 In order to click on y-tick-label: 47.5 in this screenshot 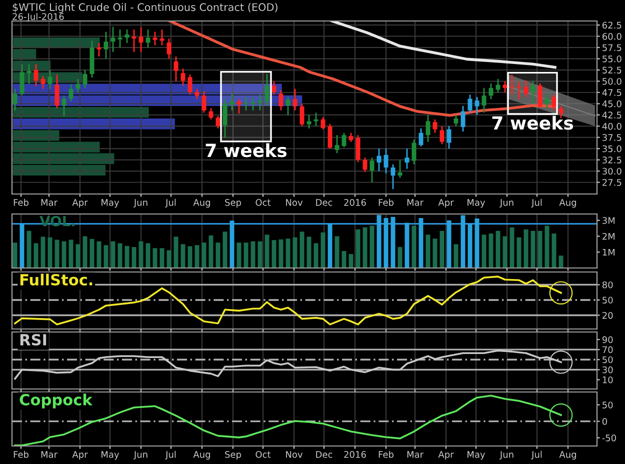, I will do `click(612, 92)`.